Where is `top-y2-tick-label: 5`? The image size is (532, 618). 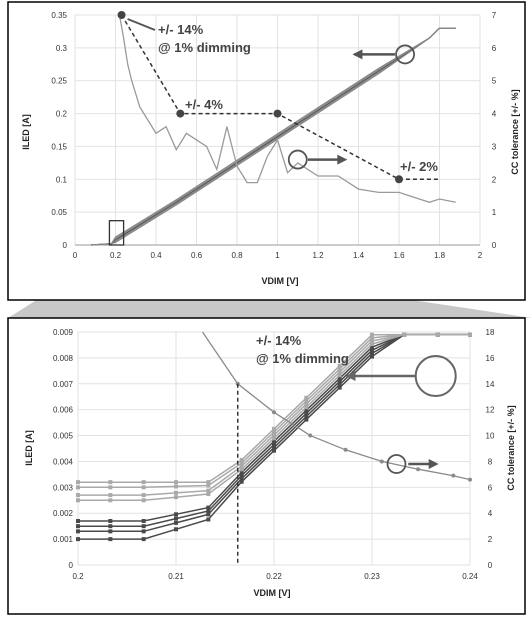 top-y2-tick-label: 5 is located at coordinates (494, 81).